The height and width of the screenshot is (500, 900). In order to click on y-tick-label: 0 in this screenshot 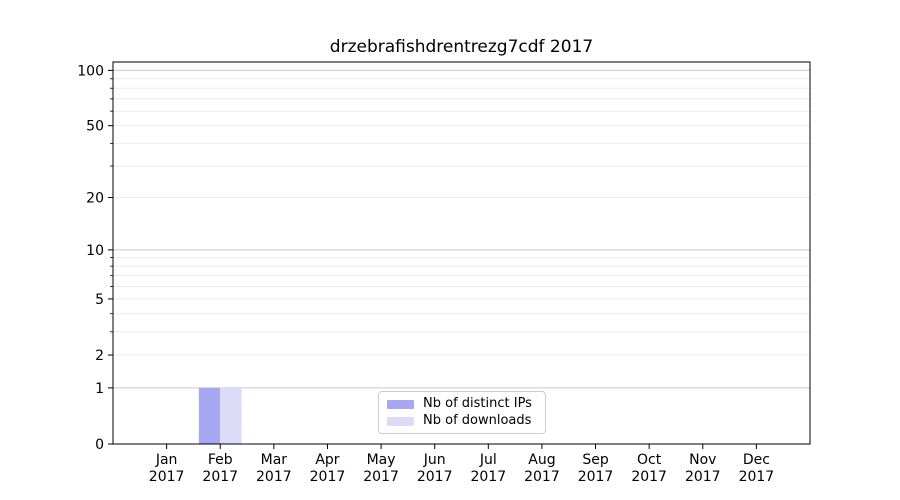, I will do `click(99, 445)`.